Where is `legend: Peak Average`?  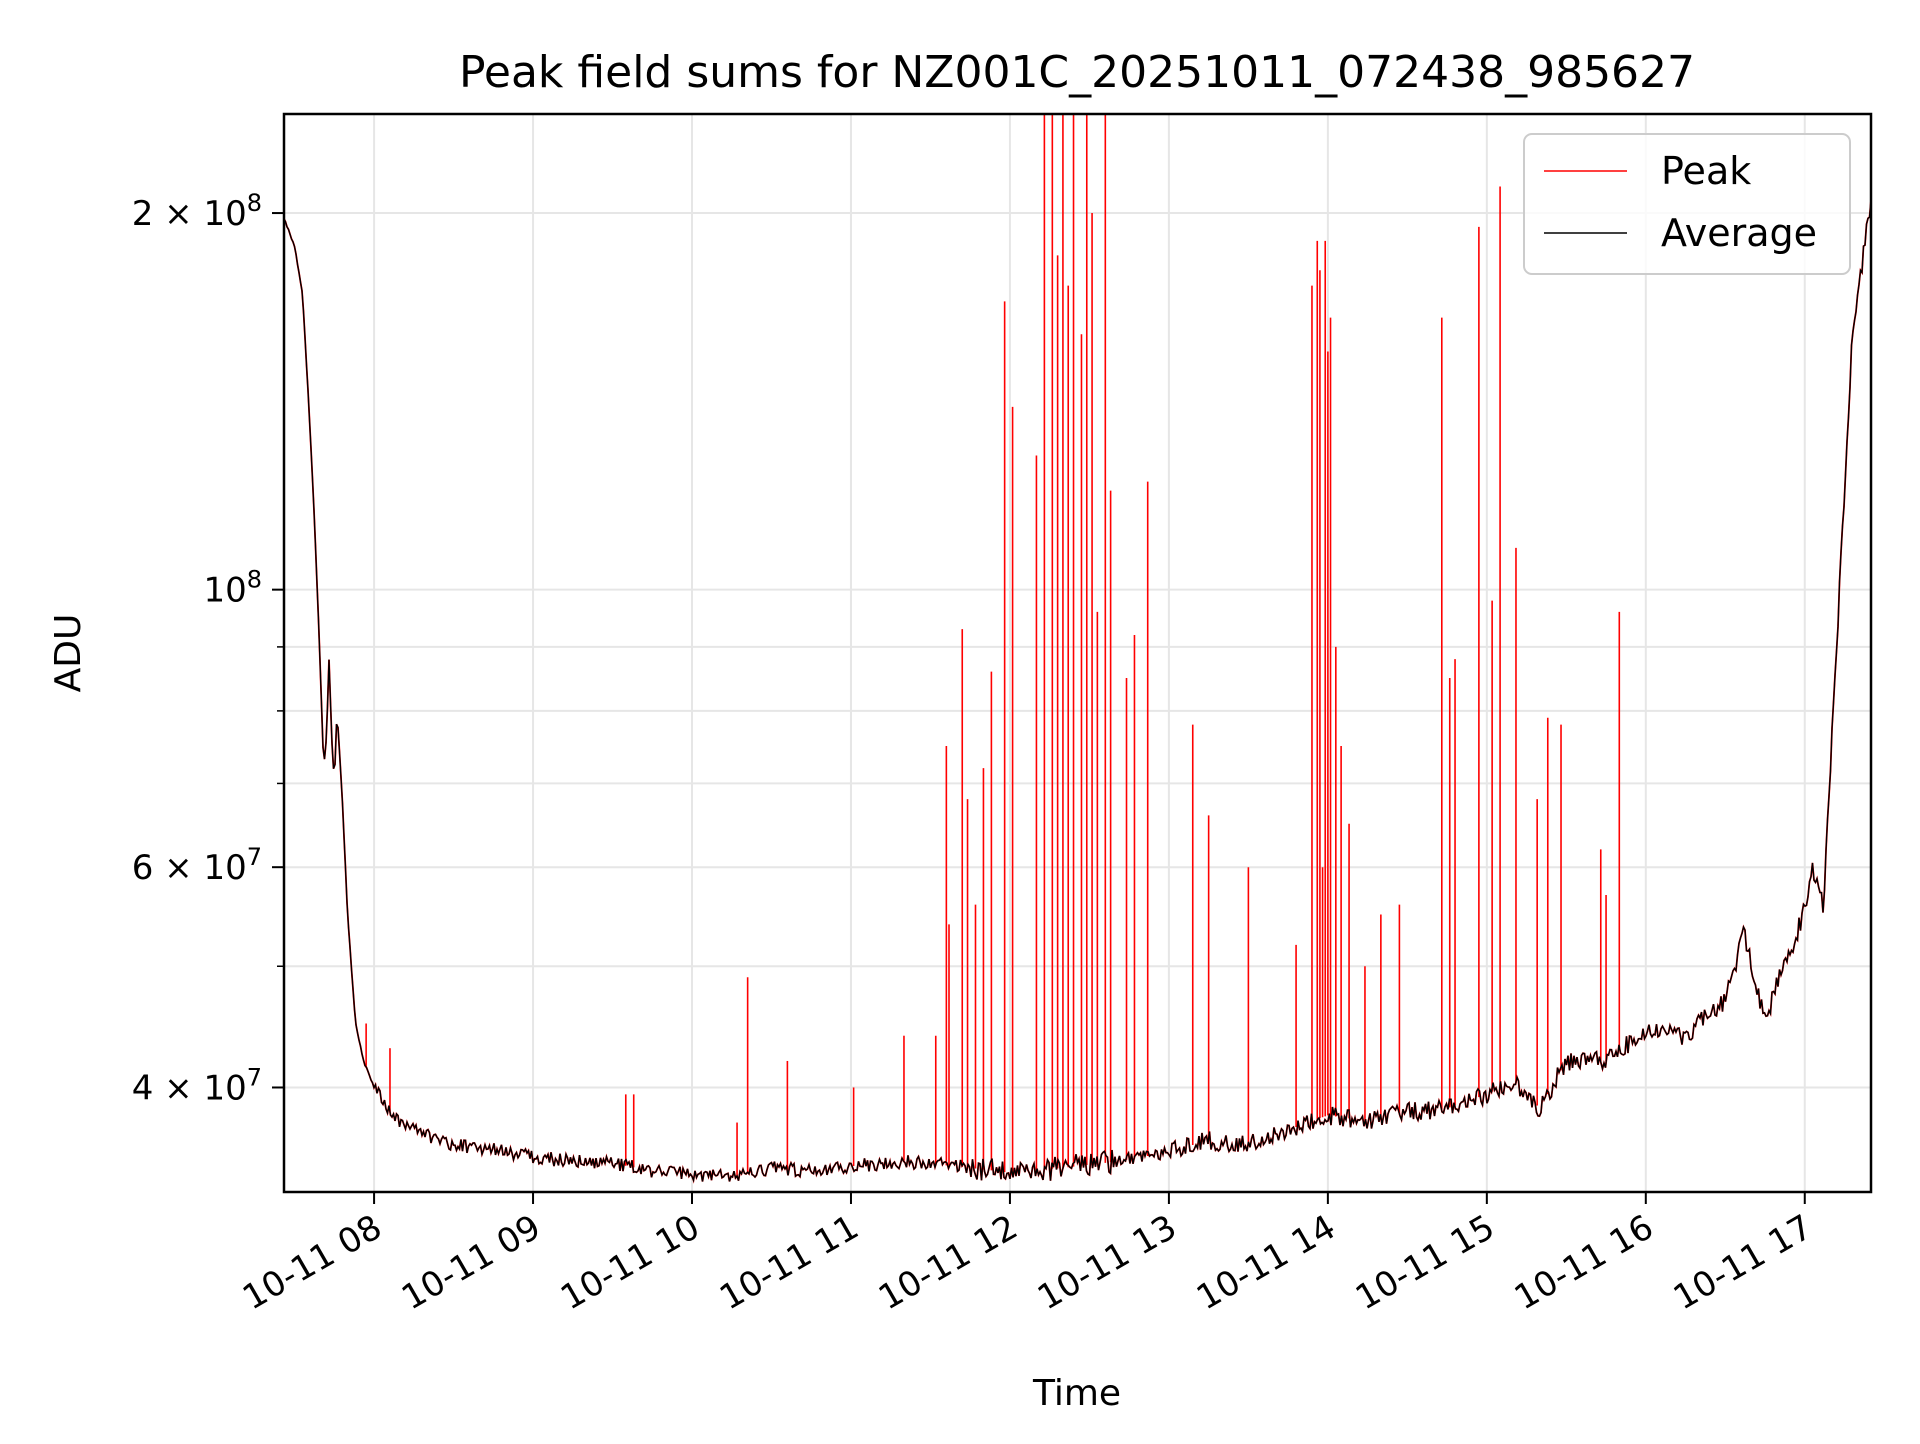
legend: Peak Average is located at coordinates (1687, 204).